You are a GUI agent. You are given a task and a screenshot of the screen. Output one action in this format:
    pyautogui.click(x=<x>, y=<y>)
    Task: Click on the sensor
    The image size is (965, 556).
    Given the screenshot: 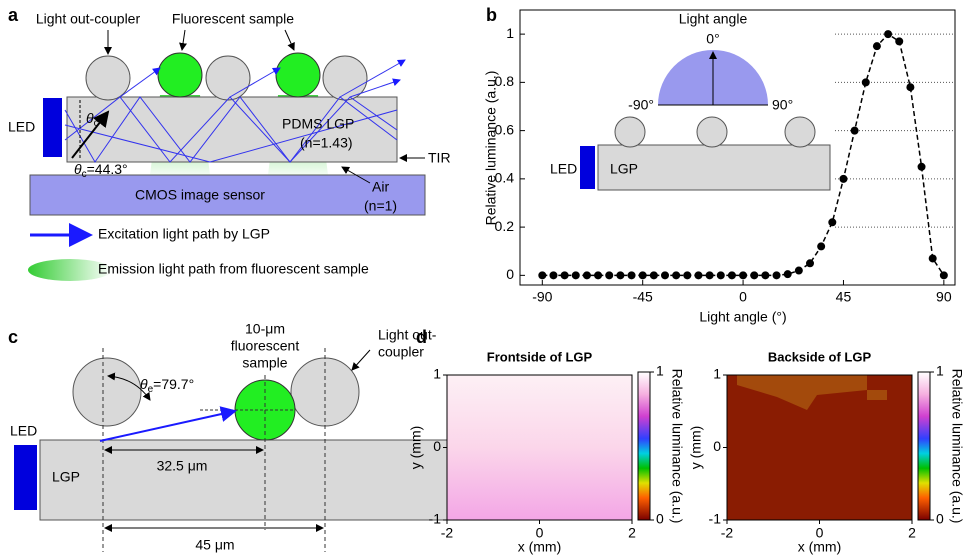 What is the action you would take?
    pyautogui.click(x=227, y=195)
    